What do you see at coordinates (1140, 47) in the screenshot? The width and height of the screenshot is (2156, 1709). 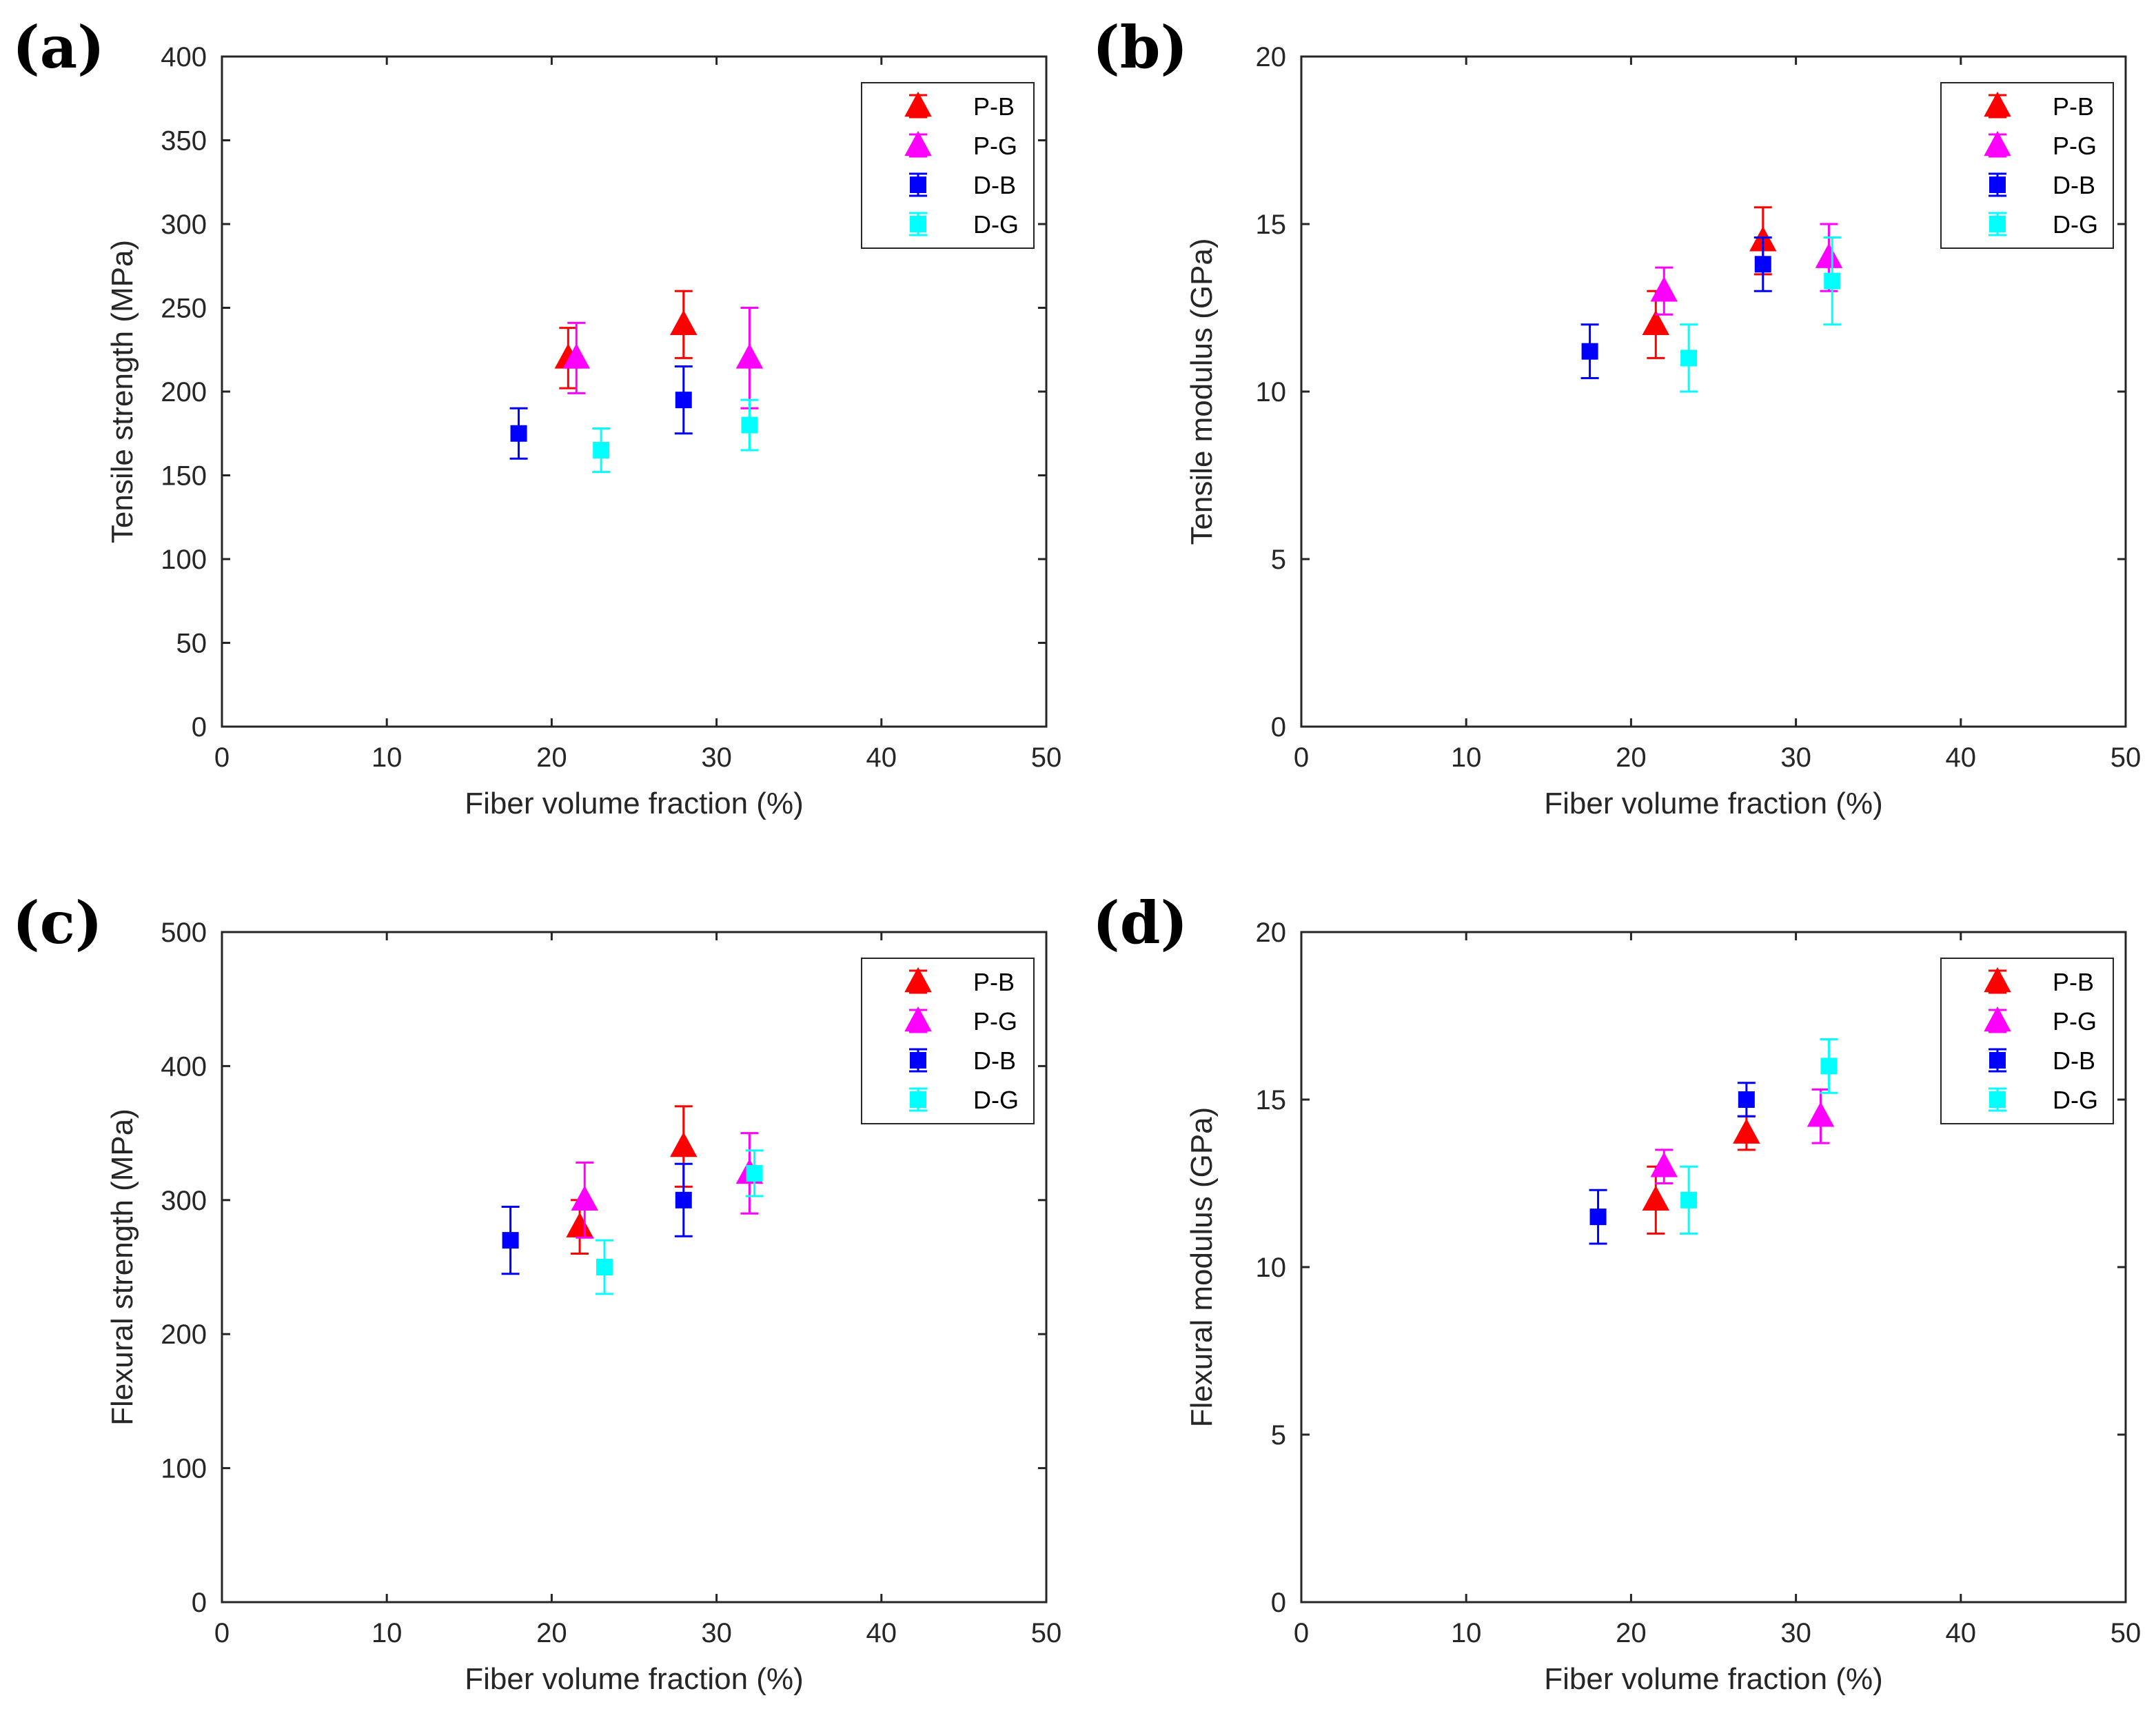 I see `panel-label: (b)` at bounding box center [1140, 47].